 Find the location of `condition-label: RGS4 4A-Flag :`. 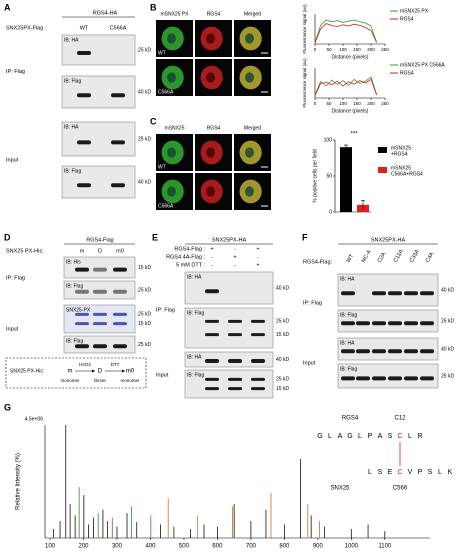

condition-label: RGS4 4A-Flag : is located at coordinates (185, 257).